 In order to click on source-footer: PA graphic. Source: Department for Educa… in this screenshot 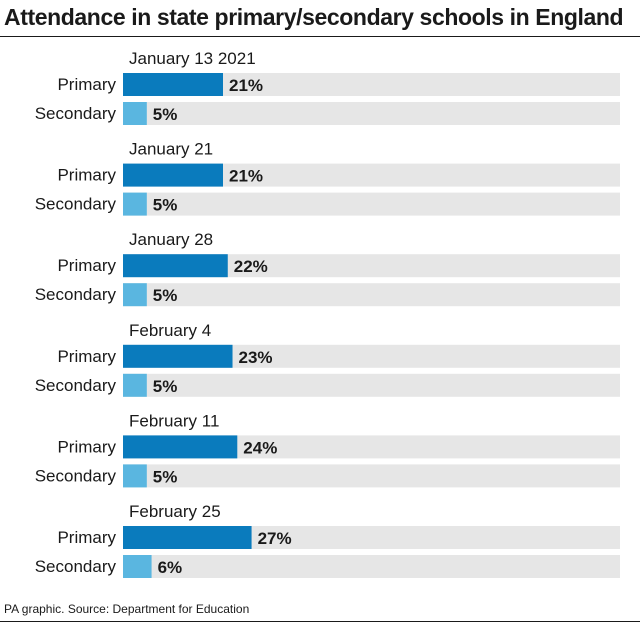, I will do `click(127, 609)`.